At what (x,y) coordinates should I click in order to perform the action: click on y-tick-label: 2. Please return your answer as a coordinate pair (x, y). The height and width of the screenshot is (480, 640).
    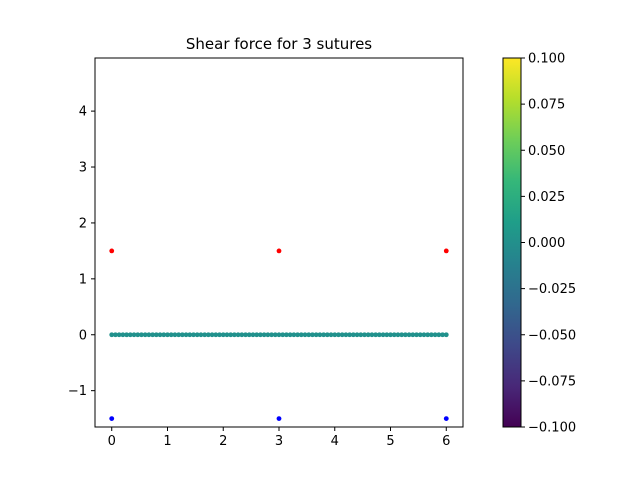
    Looking at the image, I should click on (83, 223).